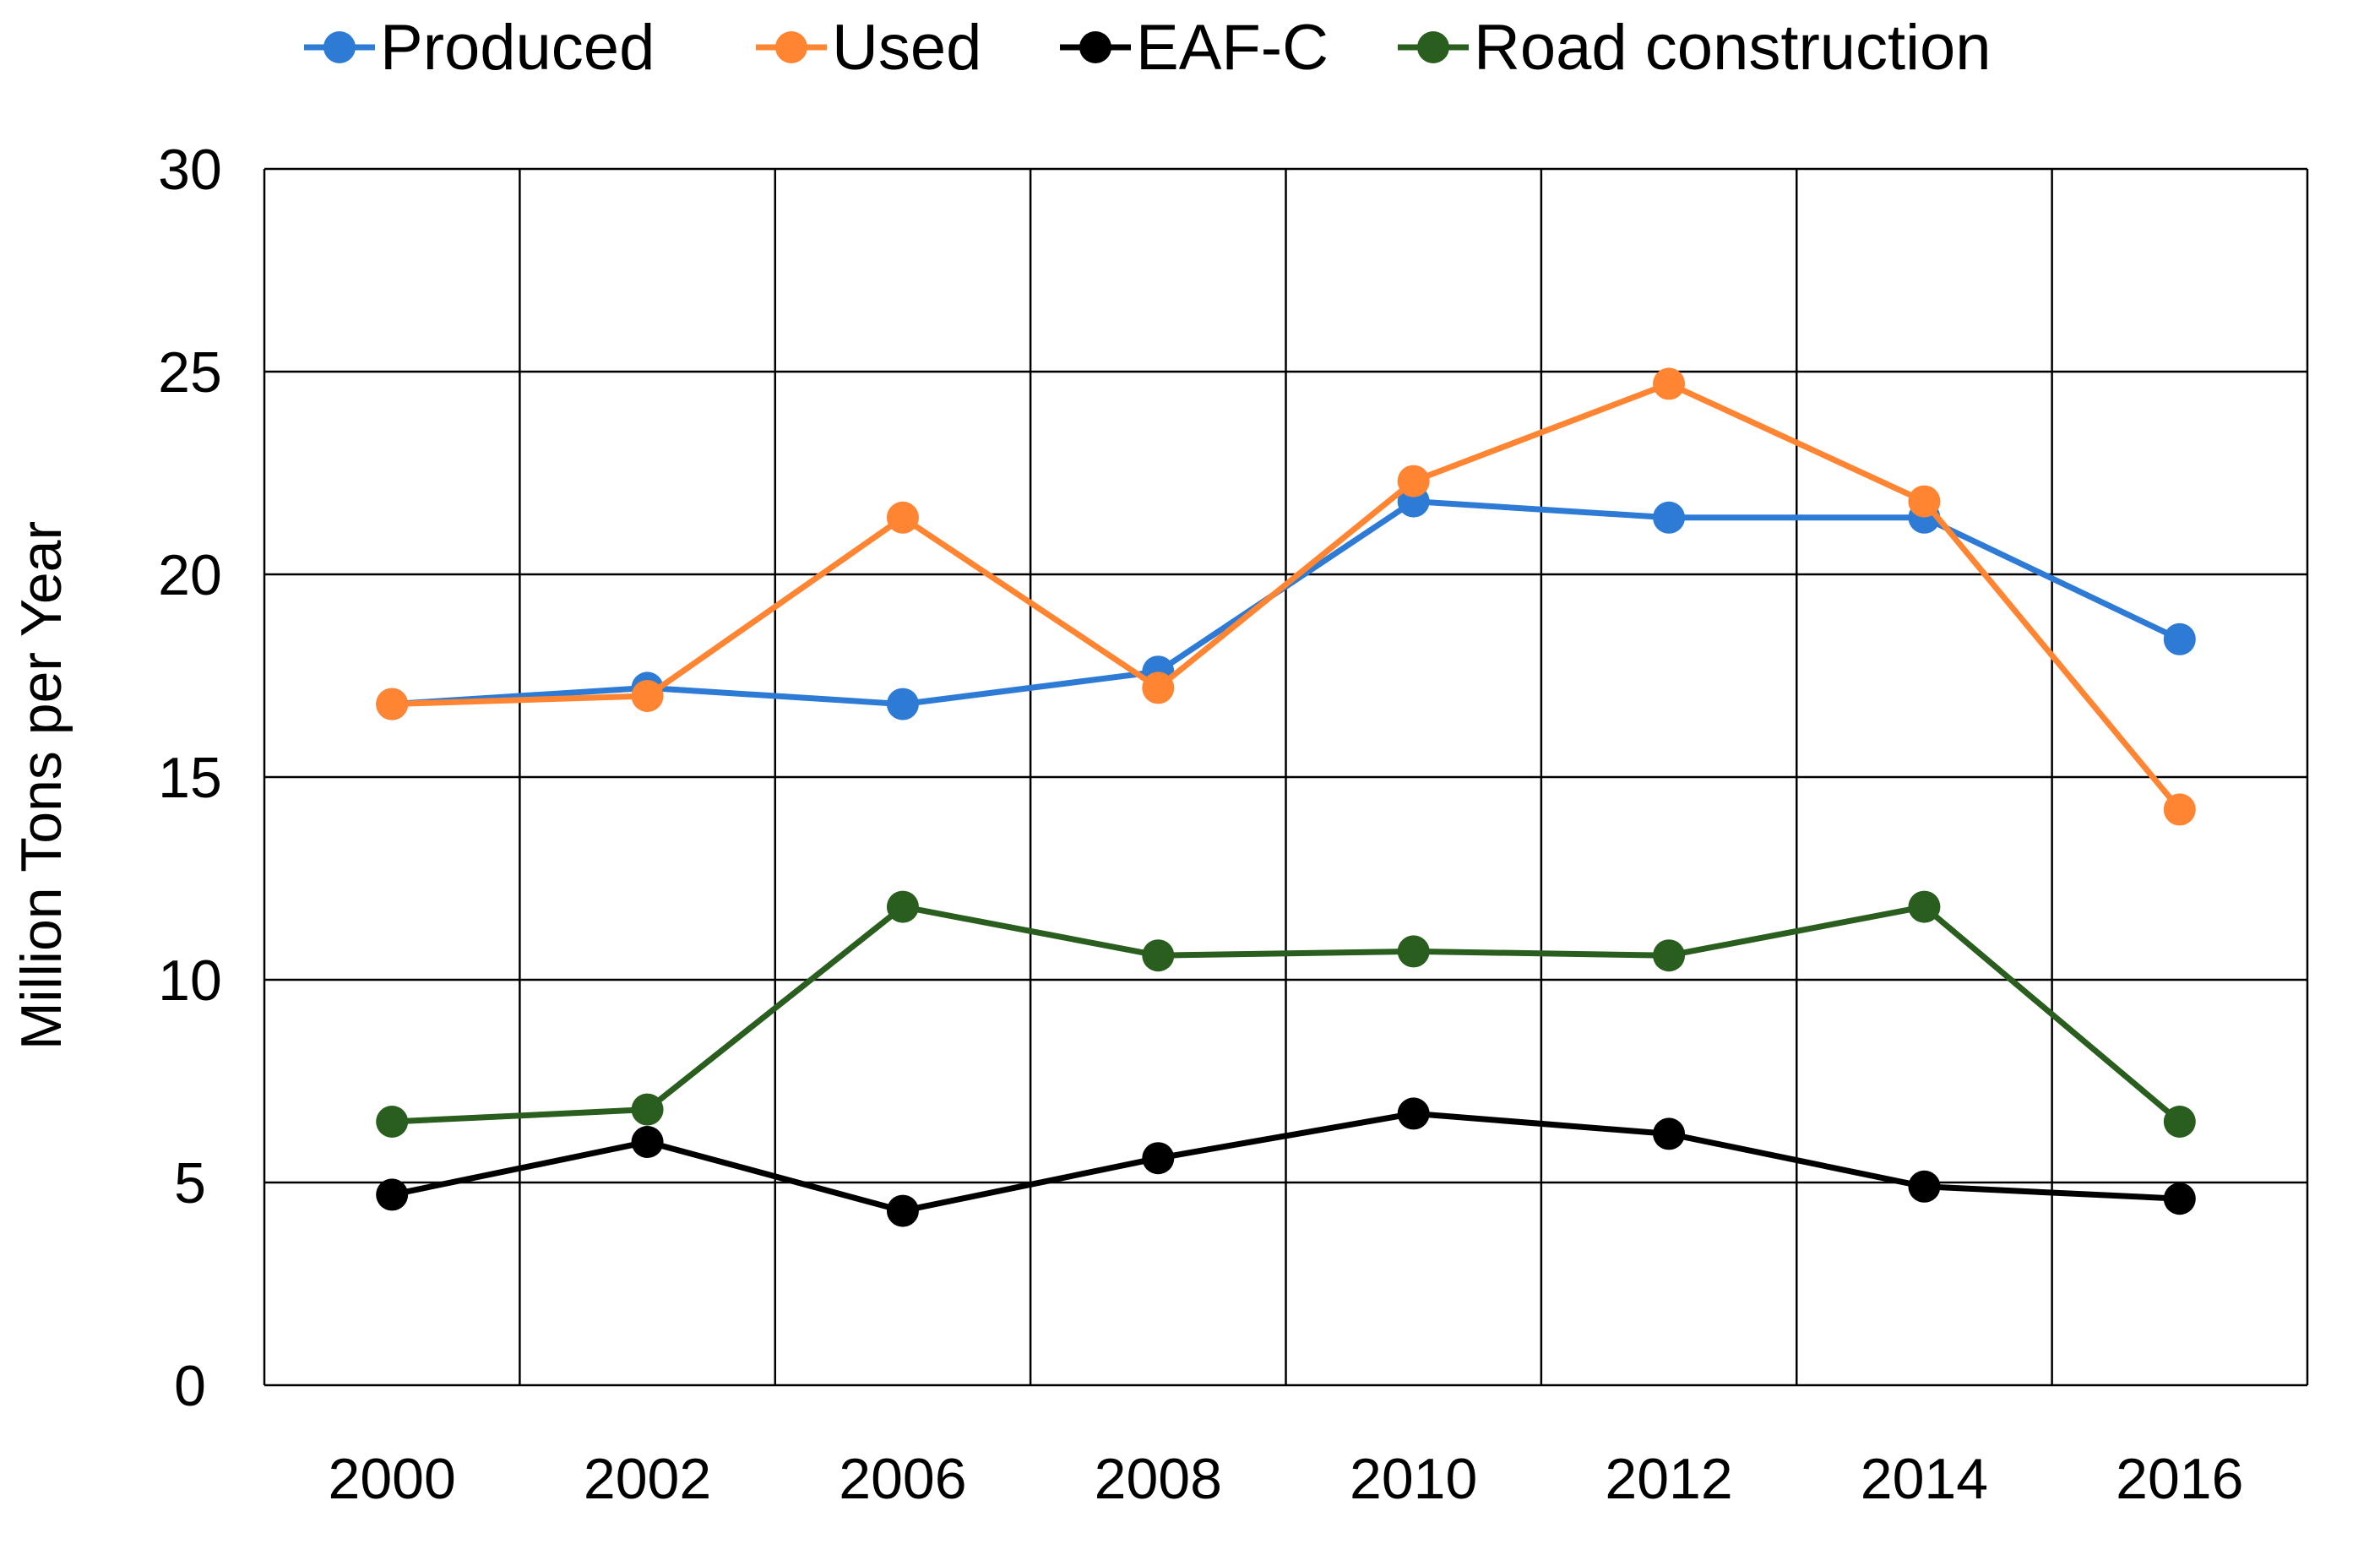  What do you see at coordinates (906, 48) in the screenshot?
I see `legend-label: Used` at bounding box center [906, 48].